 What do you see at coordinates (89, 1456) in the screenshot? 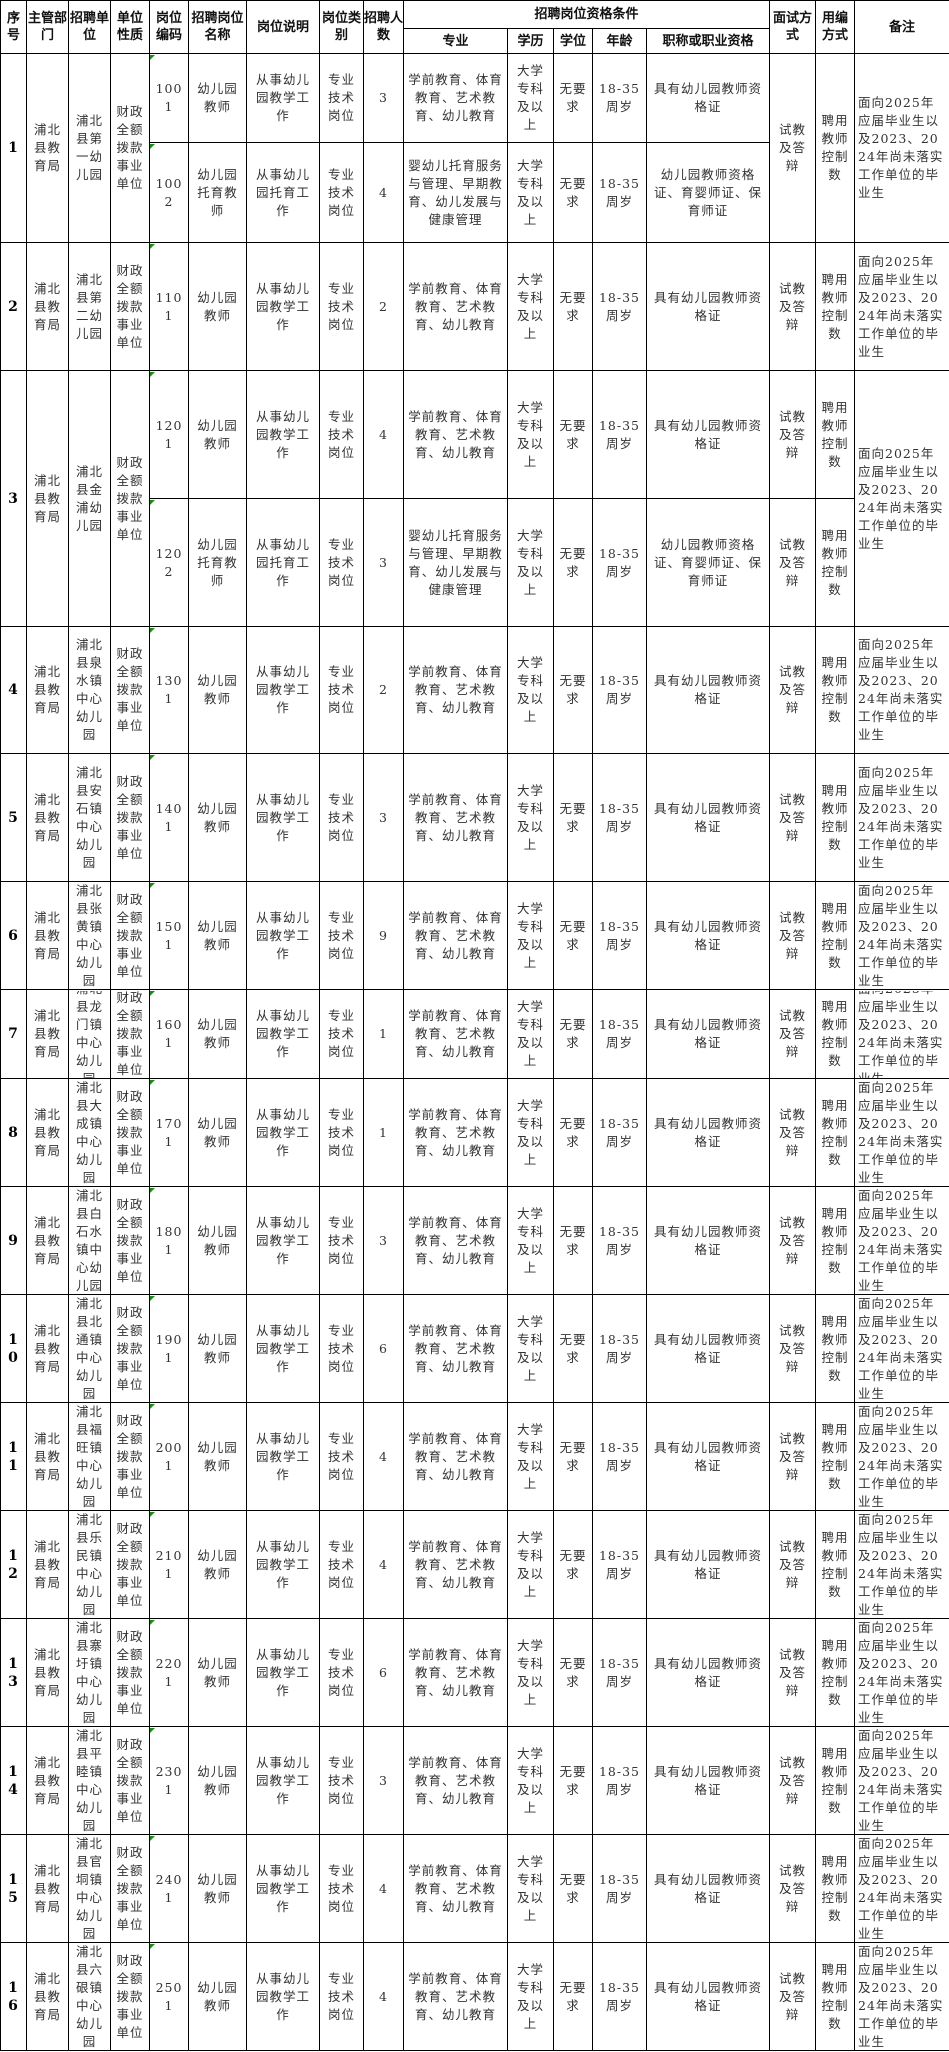
I see `recruiting-unit: 浦北县福旺镇中心幼儿园` at bounding box center [89, 1456].